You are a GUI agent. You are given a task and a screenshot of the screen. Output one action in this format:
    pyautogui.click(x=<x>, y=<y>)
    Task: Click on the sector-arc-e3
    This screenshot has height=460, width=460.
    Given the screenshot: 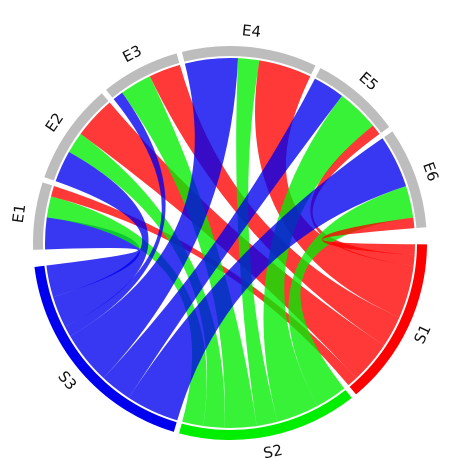 What is the action you would take?
    pyautogui.click(x=143, y=75)
    